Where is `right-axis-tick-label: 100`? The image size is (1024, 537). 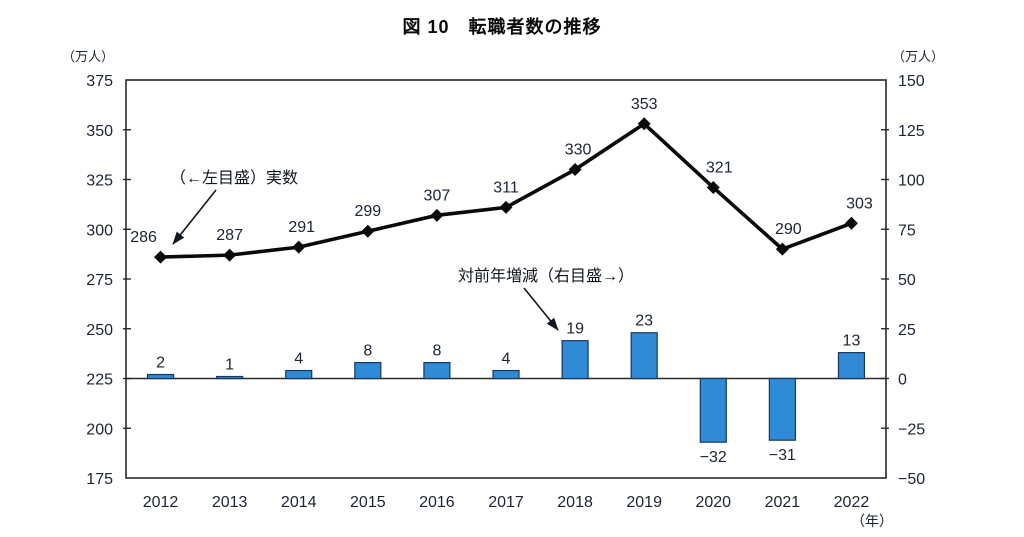 right-axis-tick-label: 100 is located at coordinates (911, 181).